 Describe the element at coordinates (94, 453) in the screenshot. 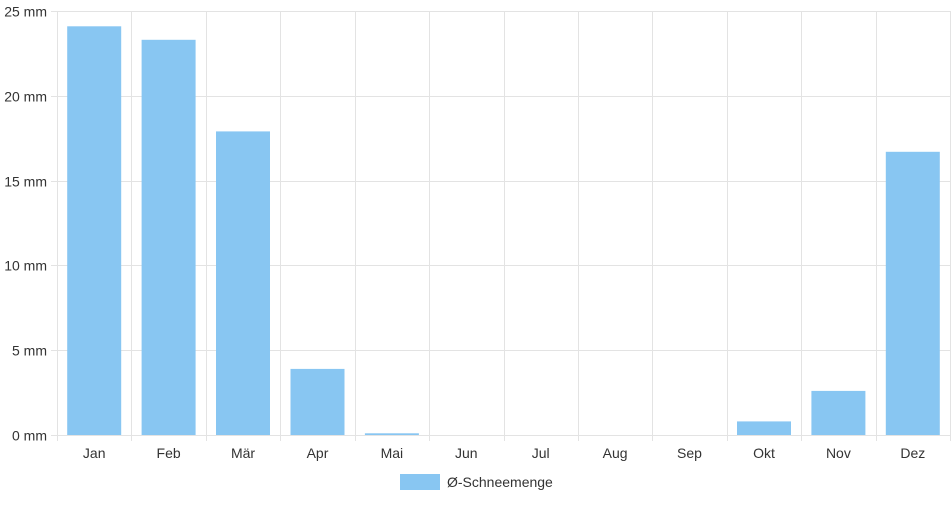

I see `x-tick-label: Jan` at that location.